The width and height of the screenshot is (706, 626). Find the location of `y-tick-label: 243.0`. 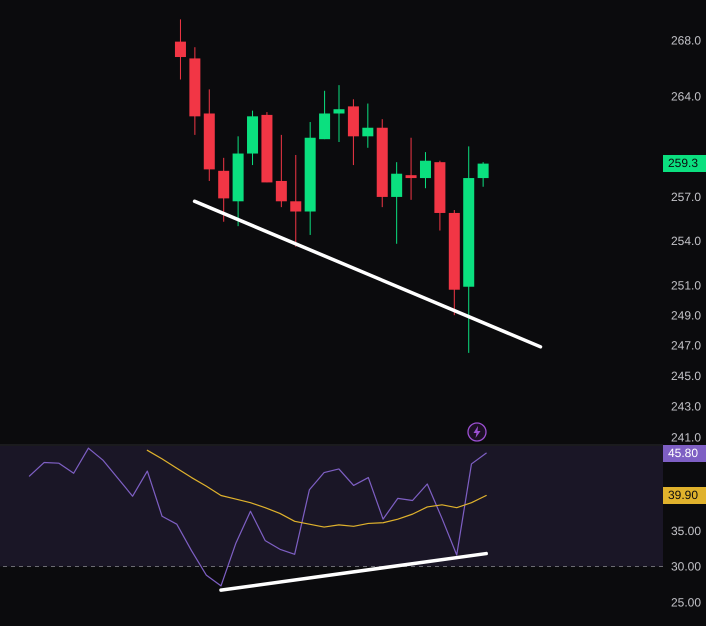

y-tick-label: 243.0 is located at coordinates (686, 407).